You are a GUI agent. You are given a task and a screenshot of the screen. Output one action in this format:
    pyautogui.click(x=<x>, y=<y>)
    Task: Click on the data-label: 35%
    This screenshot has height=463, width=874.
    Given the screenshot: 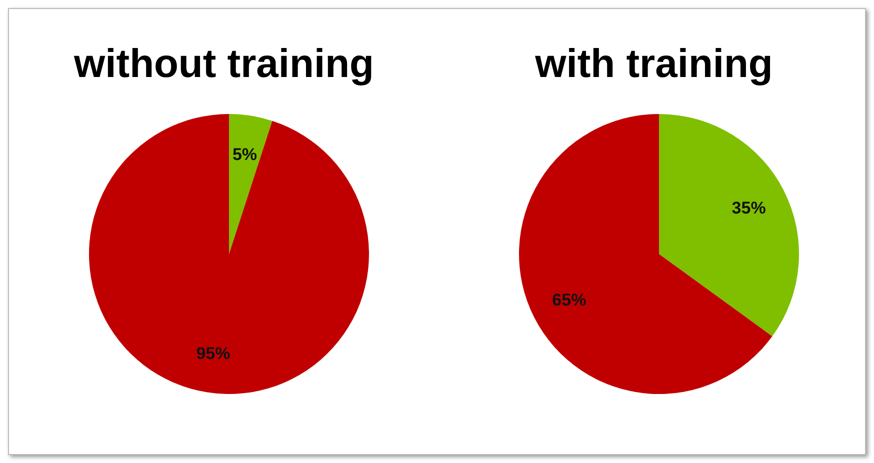 What is the action you would take?
    pyautogui.click(x=749, y=208)
    